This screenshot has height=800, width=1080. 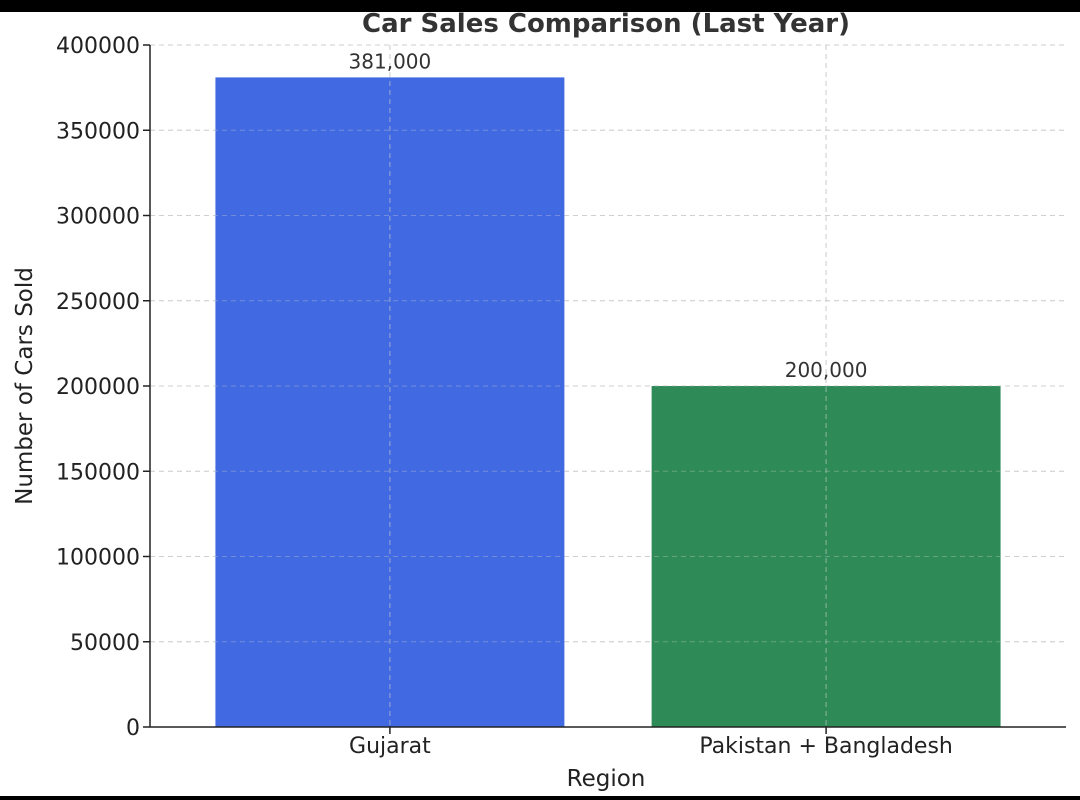 What do you see at coordinates (98, 217) in the screenshot?
I see `y-tick-label: 300000` at bounding box center [98, 217].